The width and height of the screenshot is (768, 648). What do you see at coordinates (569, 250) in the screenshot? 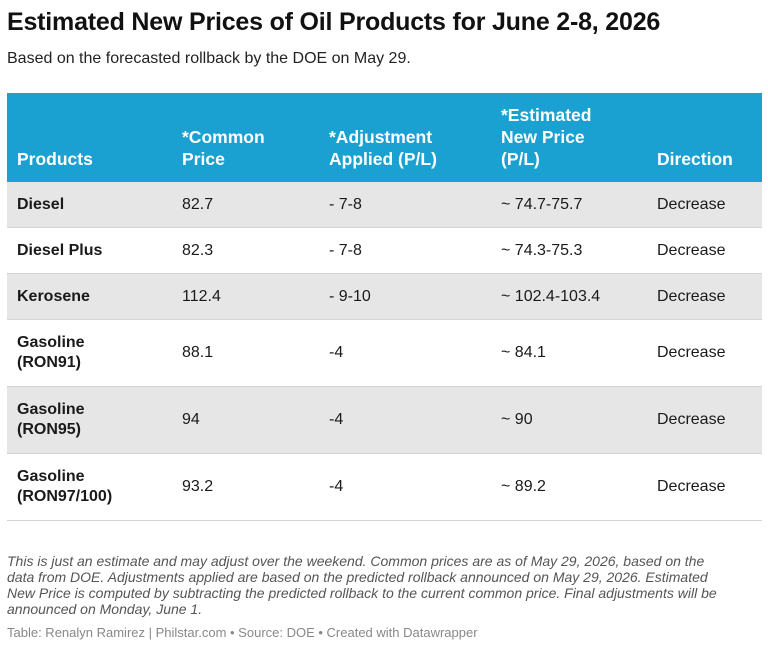
I see `new-price-cell: ~ 74.3-75.3` at bounding box center [569, 250].